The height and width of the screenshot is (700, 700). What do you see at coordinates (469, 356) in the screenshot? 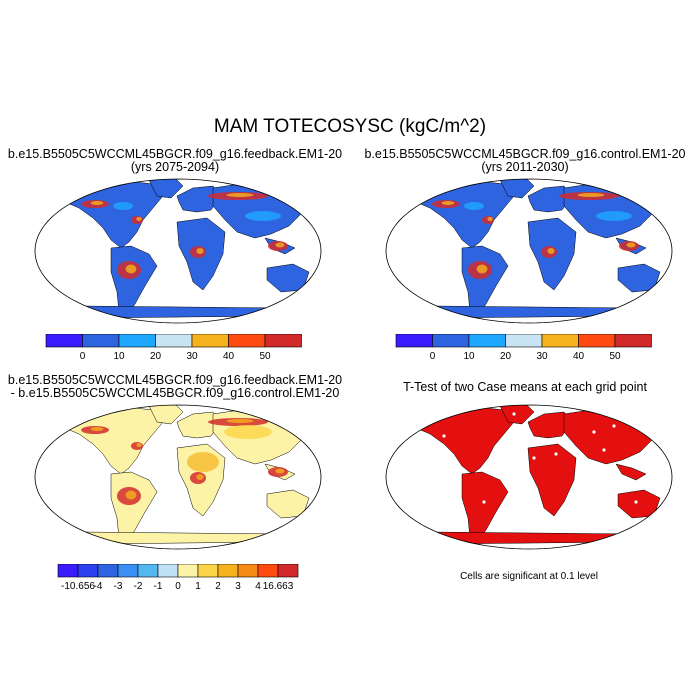
I see `colorbar-tick-label: 10` at bounding box center [469, 356].